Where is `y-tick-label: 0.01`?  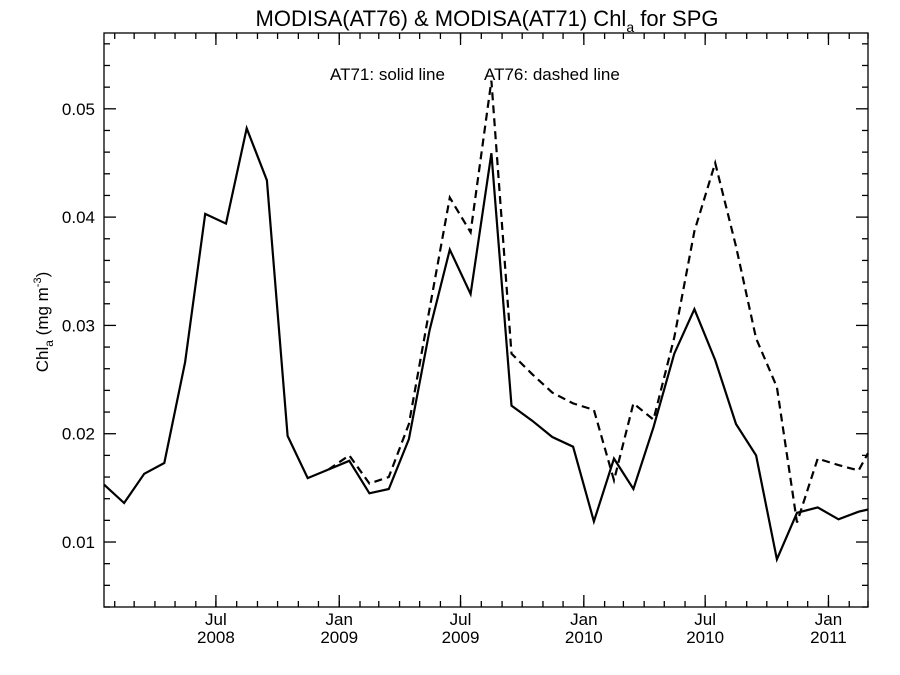
y-tick-label: 0.01 is located at coordinates (78, 542).